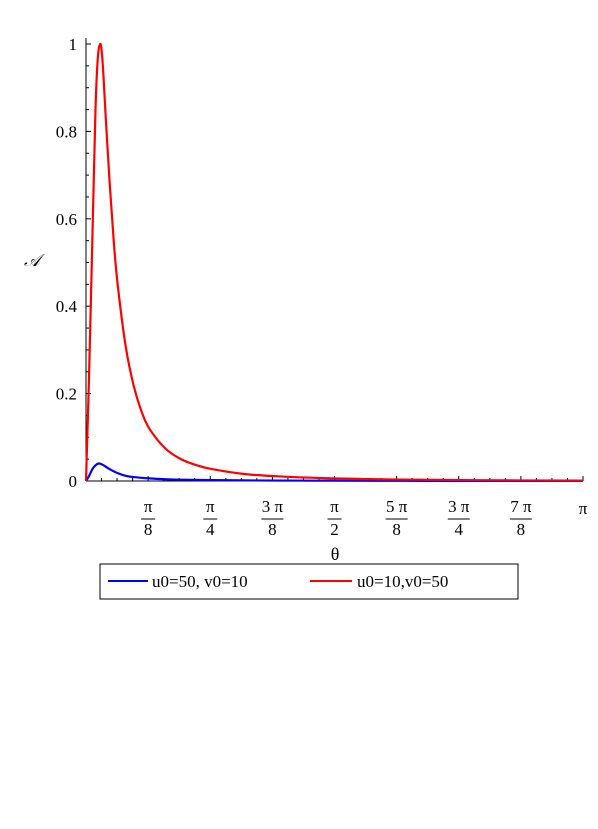 The width and height of the screenshot is (598, 829). I want to click on x-tick-numerator: 7 π, so click(521, 506).